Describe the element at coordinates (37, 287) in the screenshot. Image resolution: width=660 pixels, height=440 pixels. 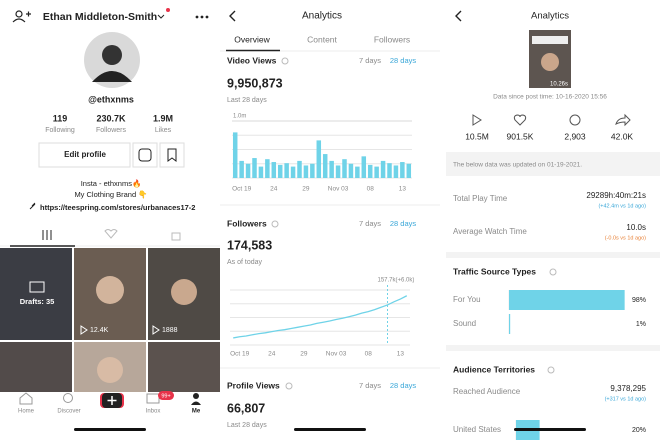
I see `drafts-icon` at that location.